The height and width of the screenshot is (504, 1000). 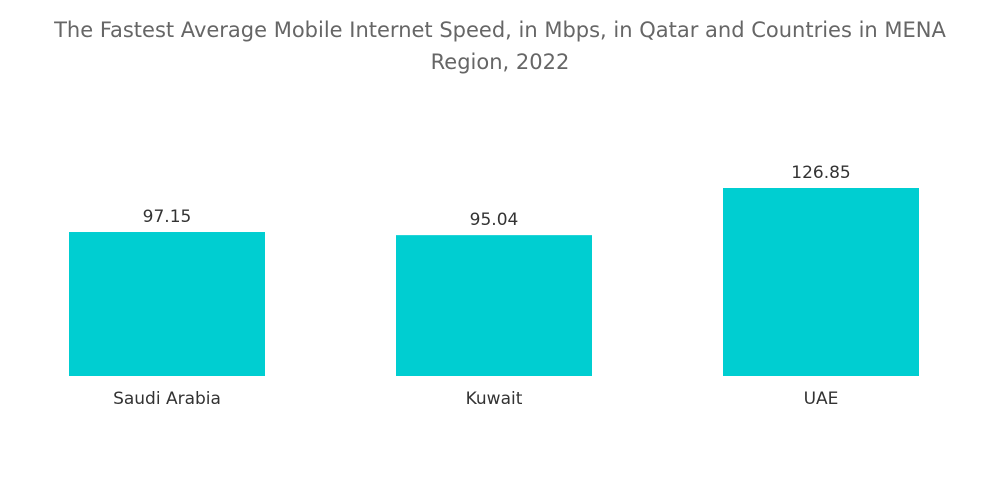 What do you see at coordinates (167, 217) in the screenshot?
I see `value-label-saudi-arabia: 97.15` at bounding box center [167, 217].